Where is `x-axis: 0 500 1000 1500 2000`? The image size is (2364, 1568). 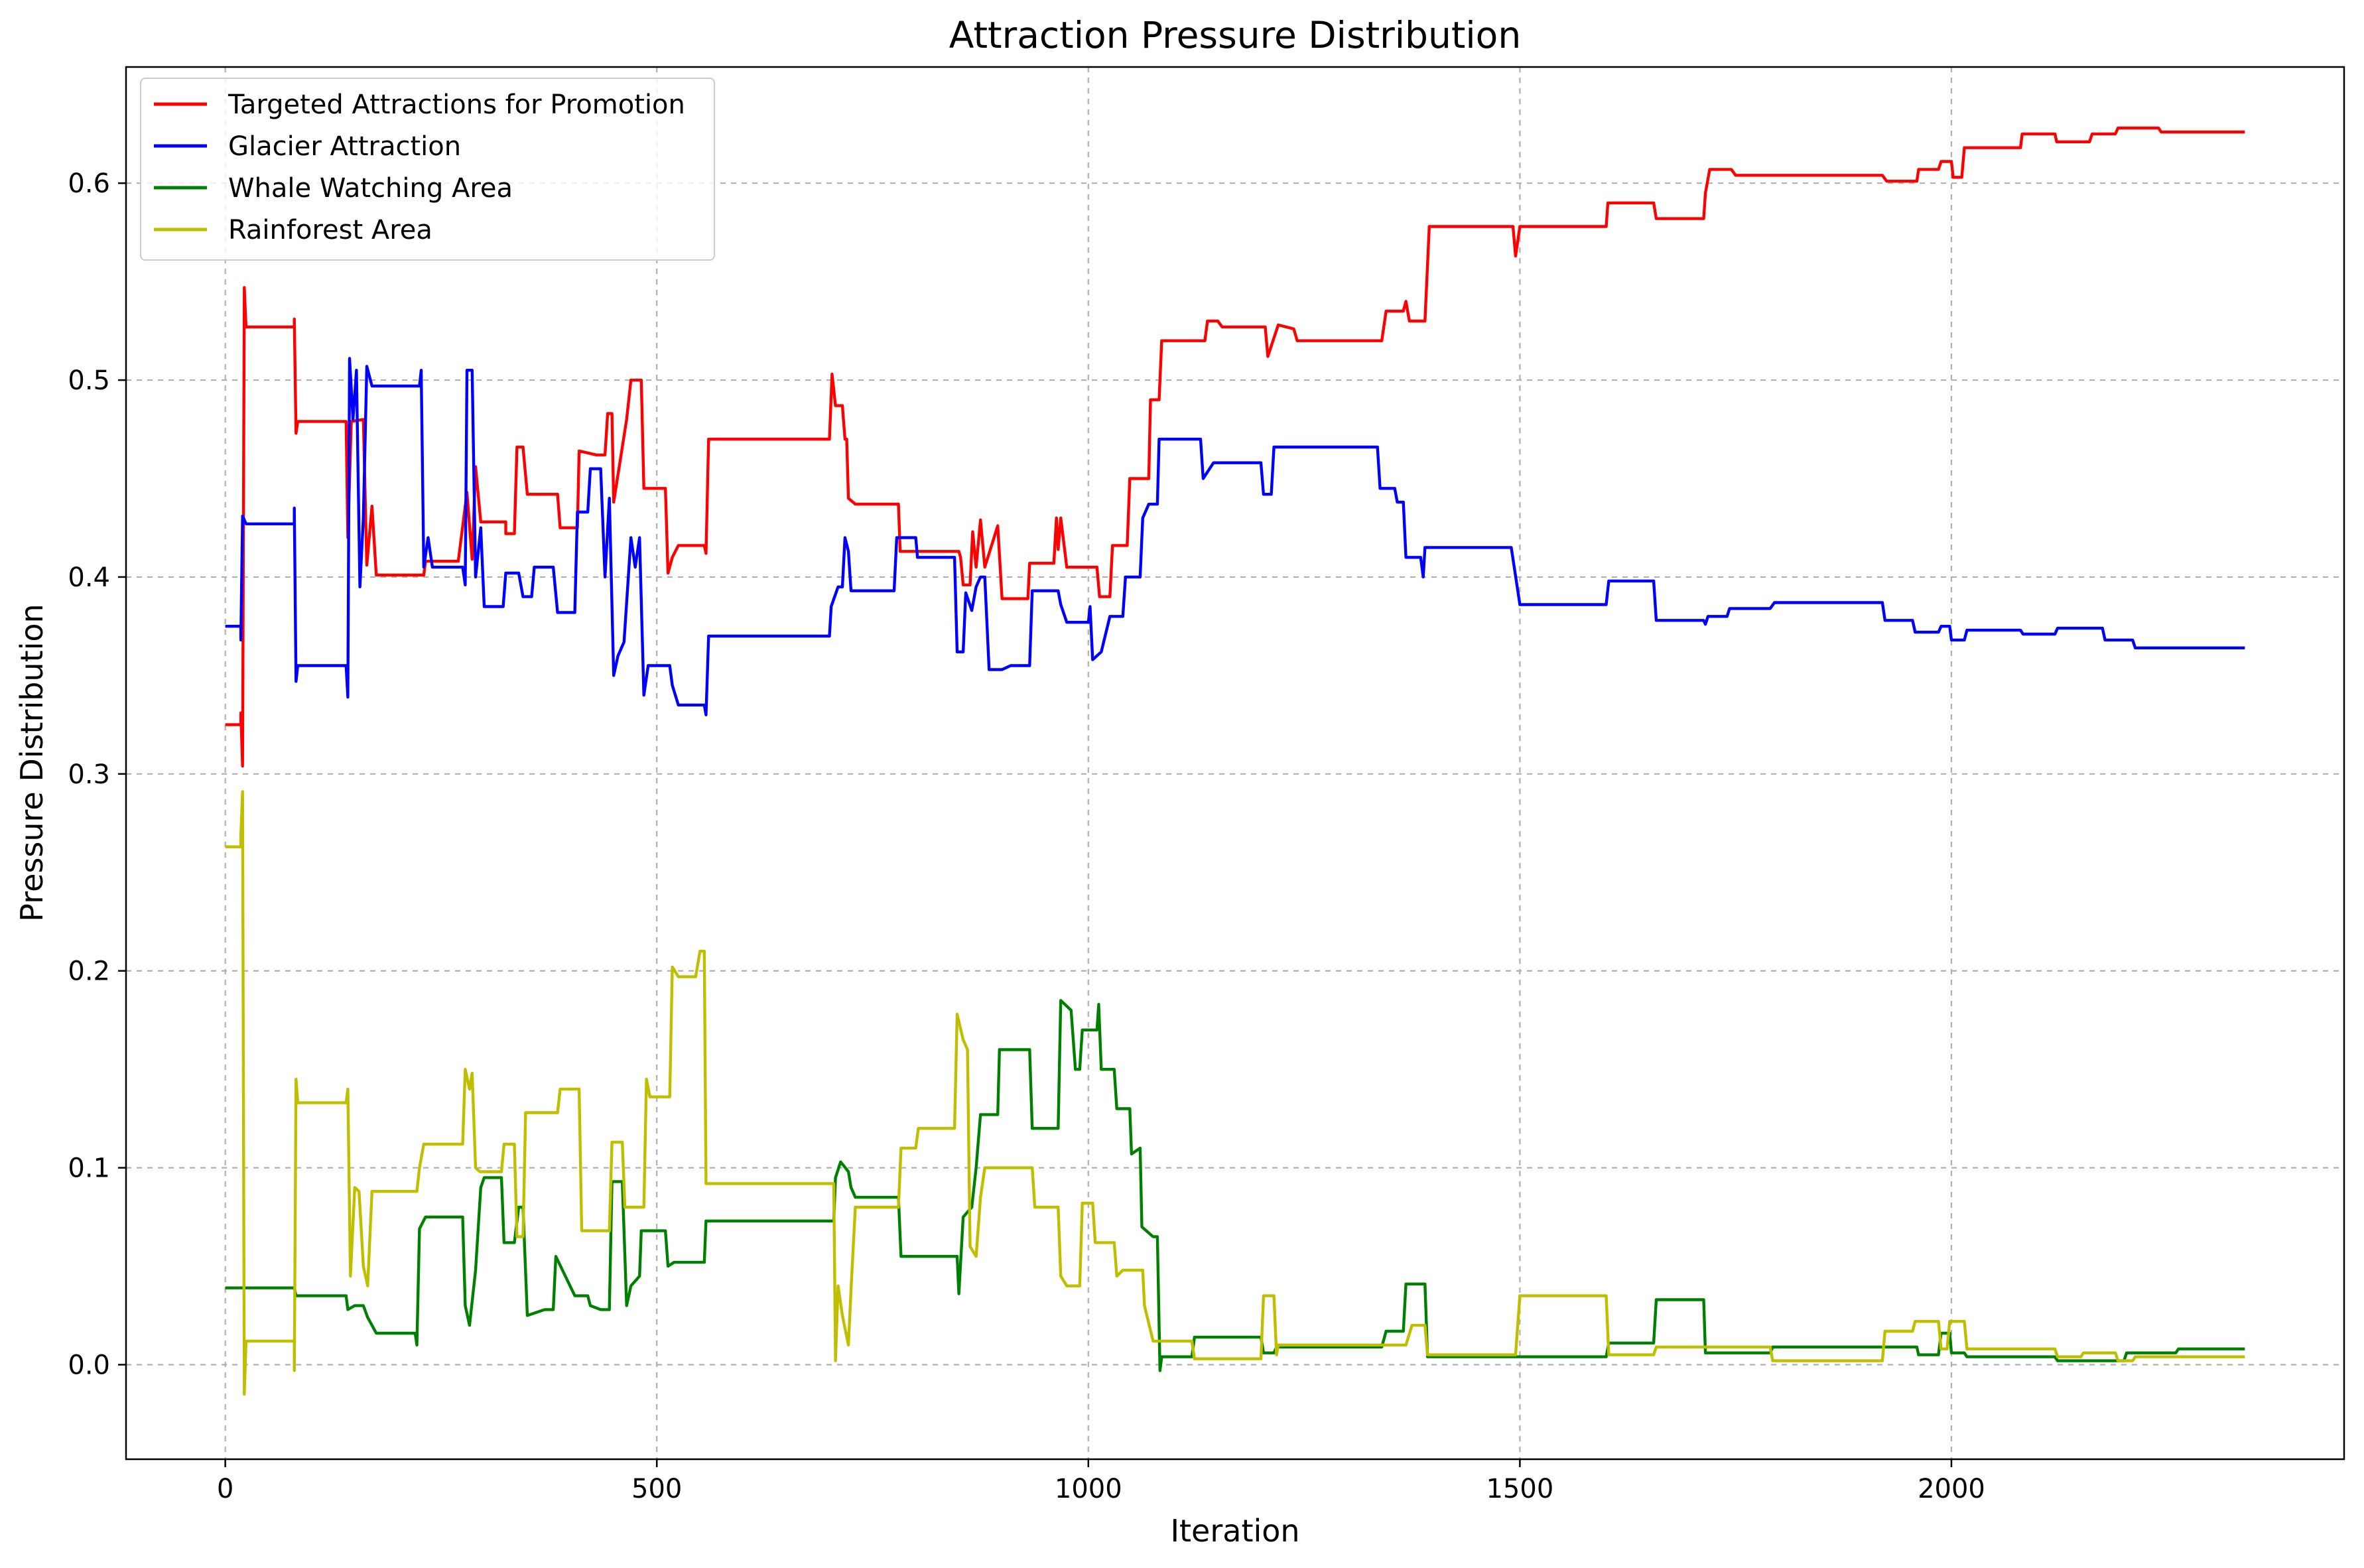
x-axis: 0 500 1000 1500 2000 is located at coordinates (1101, 1482).